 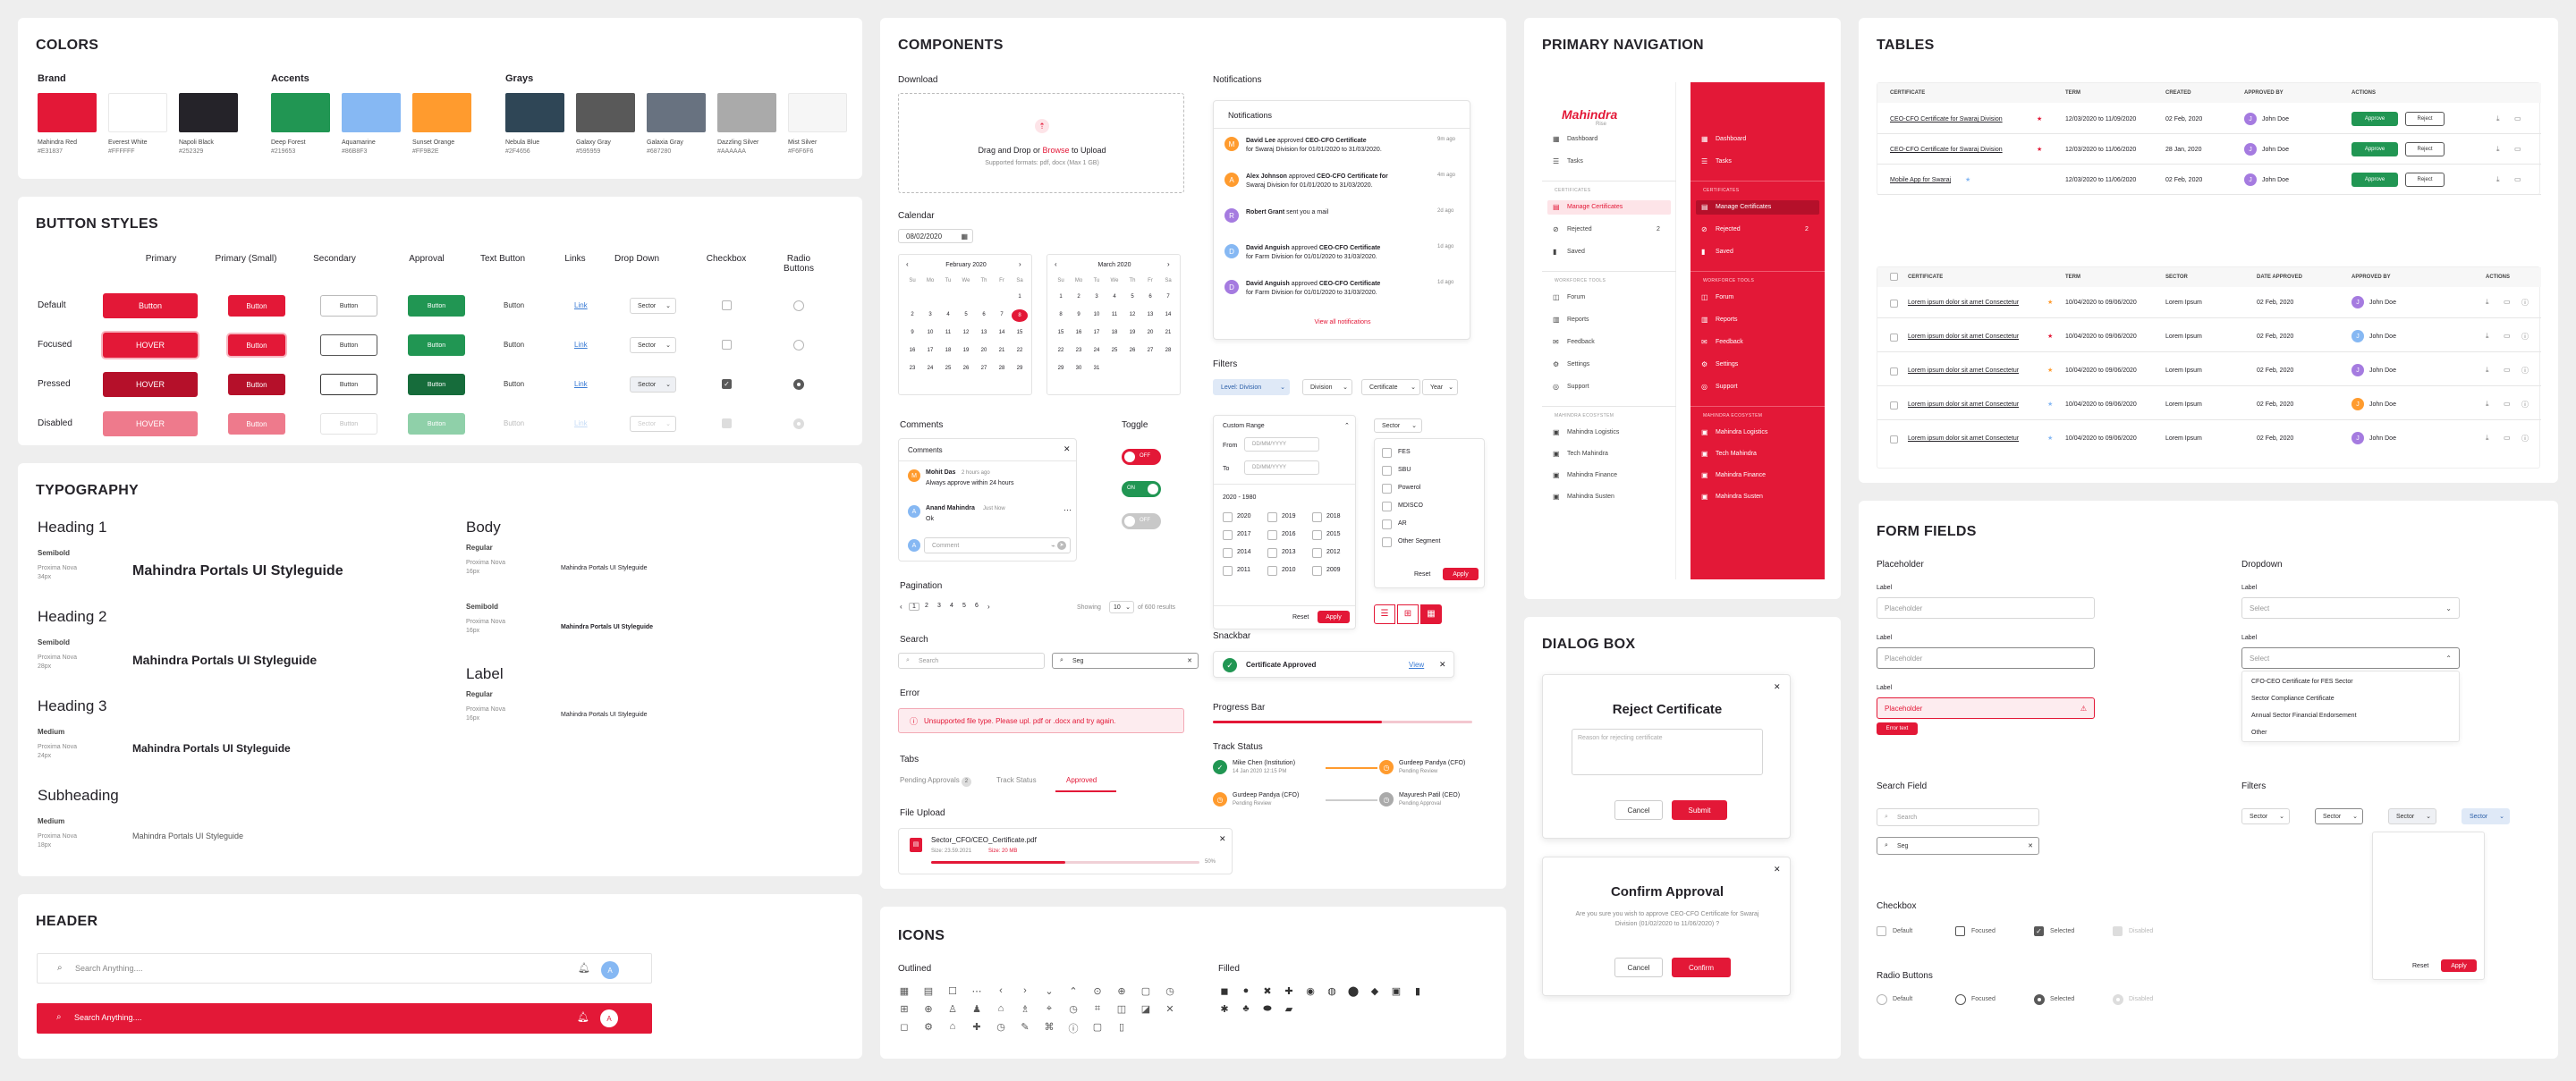 I want to click on download-icon: ⤓, so click(x=2487, y=302).